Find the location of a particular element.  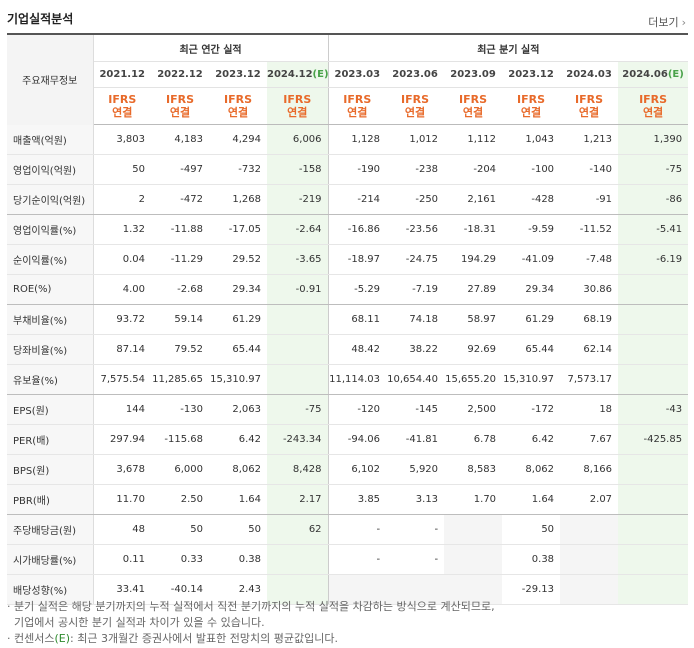

data-cell: -11.29 is located at coordinates (180, 259).